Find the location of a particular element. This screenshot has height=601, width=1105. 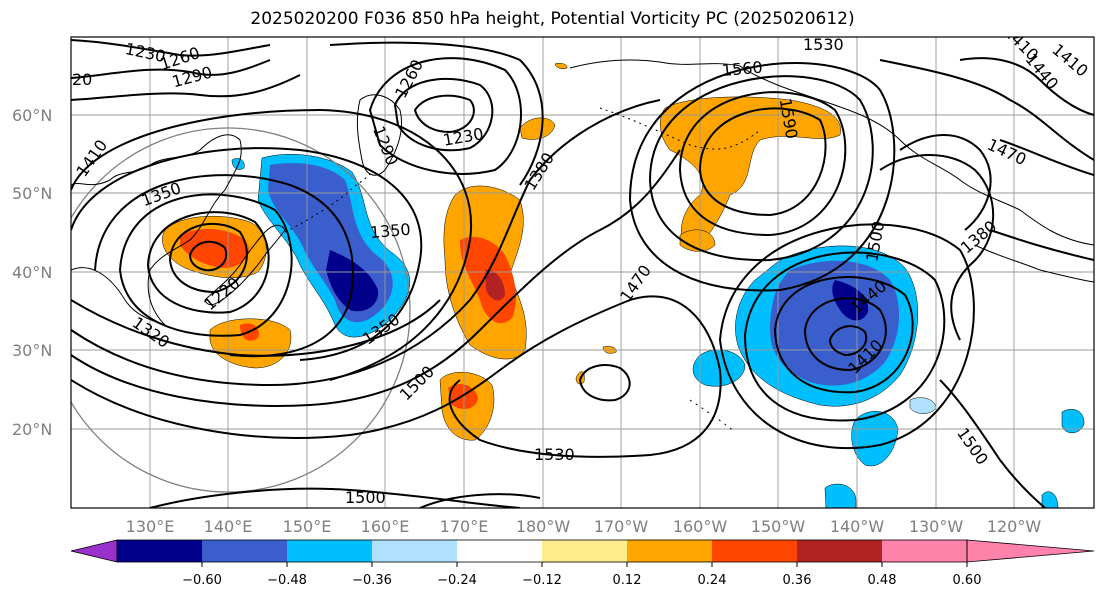

lon-label: 150°W is located at coordinates (778, 526).